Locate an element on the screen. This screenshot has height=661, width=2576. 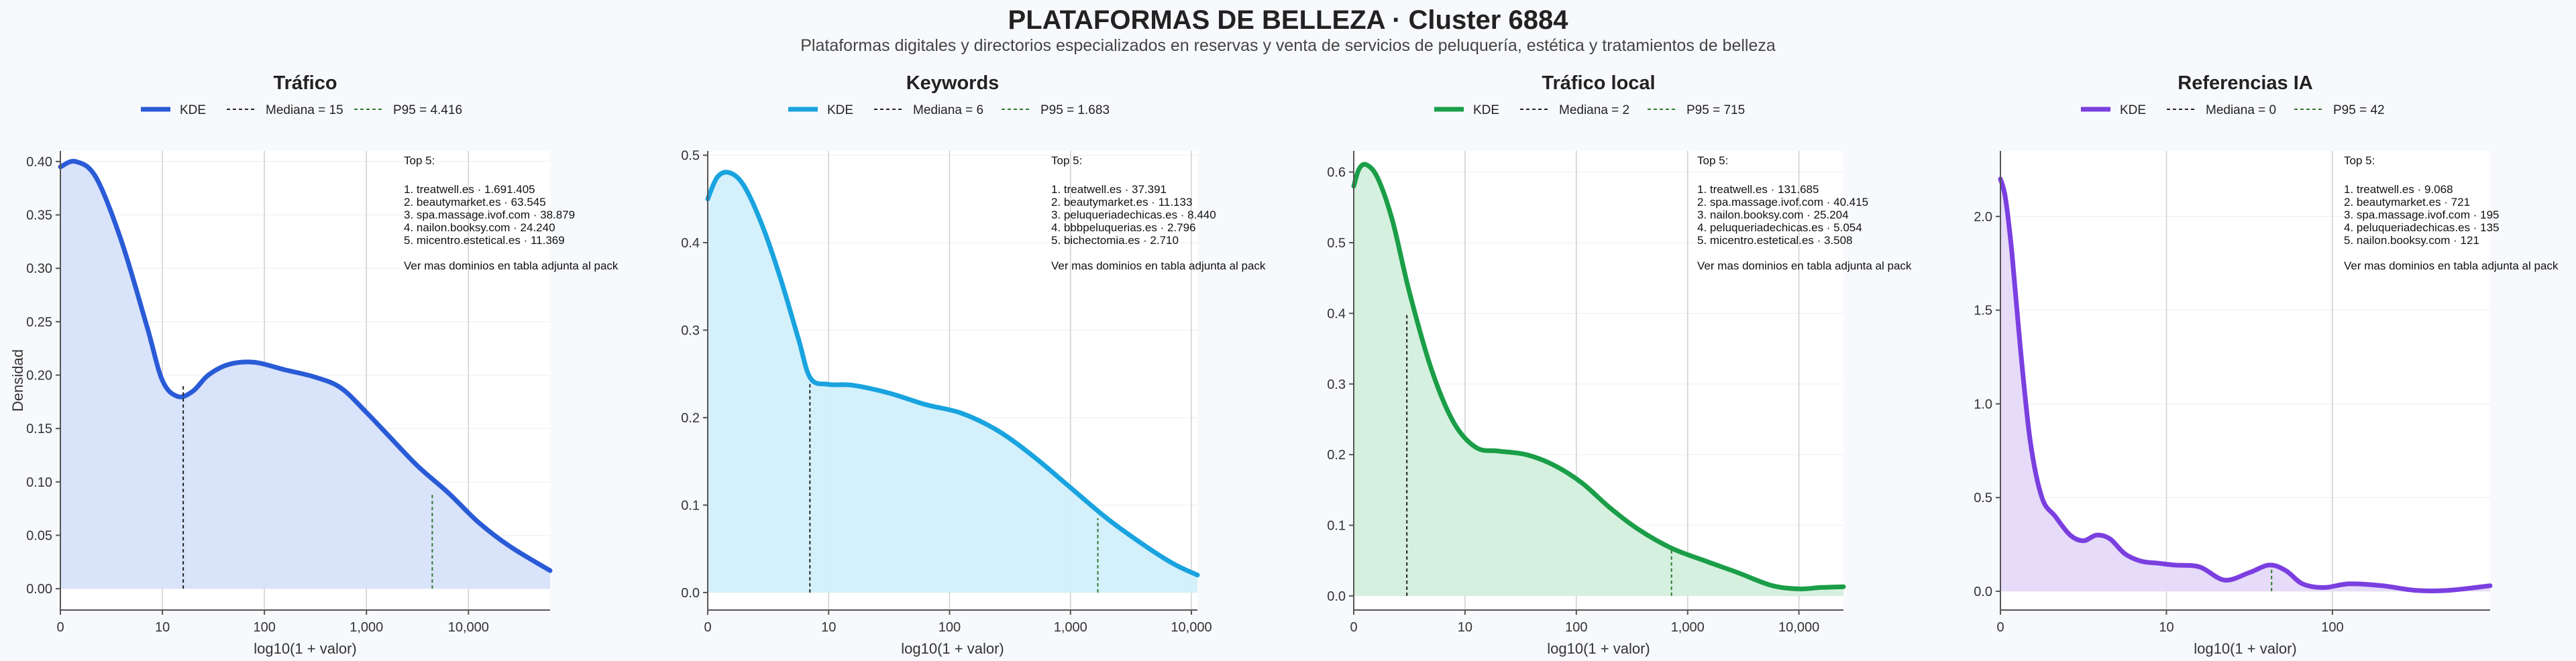
y-tick-label: 0.35 is located at coordinates (39, 215).